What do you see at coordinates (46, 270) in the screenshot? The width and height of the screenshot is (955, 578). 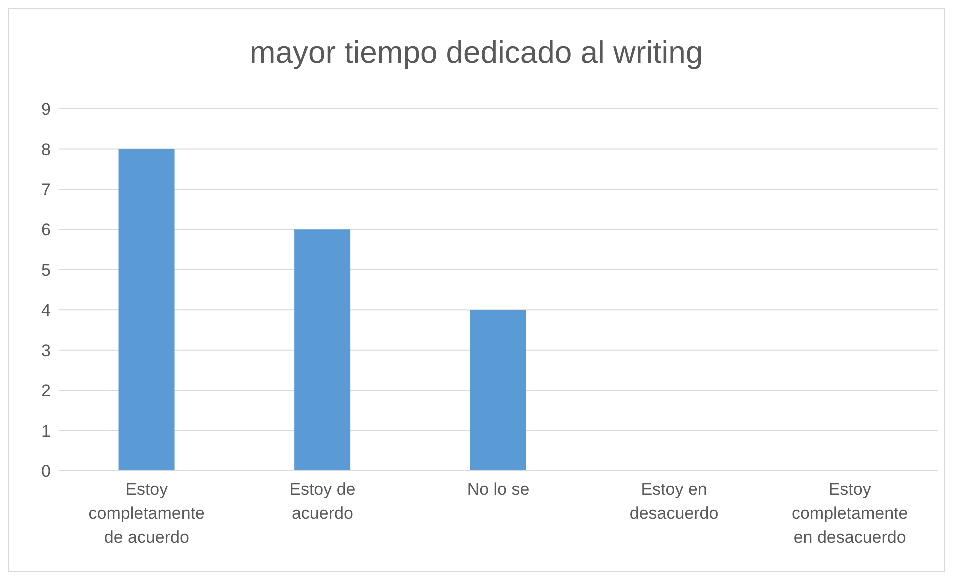 I see `y-tick-label: 5` at bounding box center [46, 270].